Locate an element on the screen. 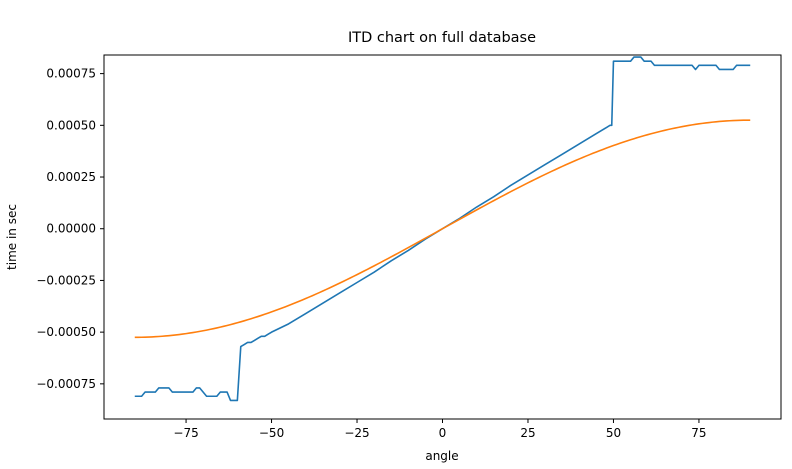 This screenshot has width=792, height=469. y-tick-label: 0.00050 is located at coordinates (71, 125).